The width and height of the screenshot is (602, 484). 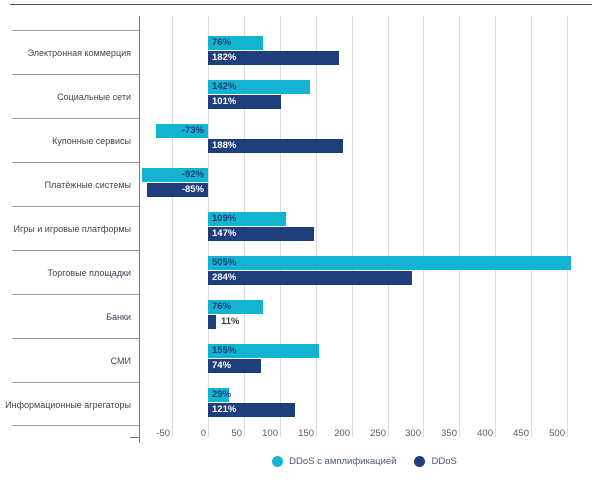 I want to click on axis-foot-tick, so click(x=134, y=437).